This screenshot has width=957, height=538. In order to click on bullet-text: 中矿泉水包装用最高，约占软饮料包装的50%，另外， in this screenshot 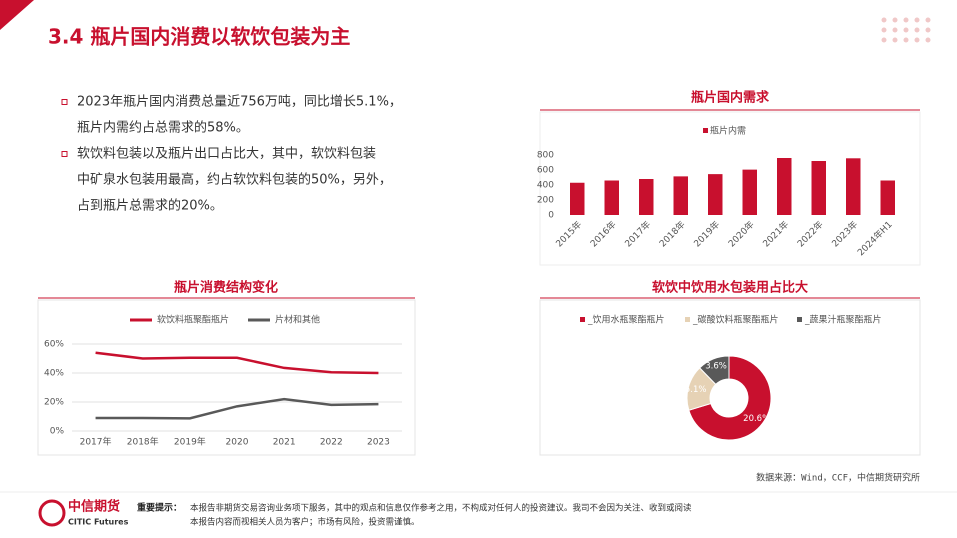, I will do `click(234, 180)`.